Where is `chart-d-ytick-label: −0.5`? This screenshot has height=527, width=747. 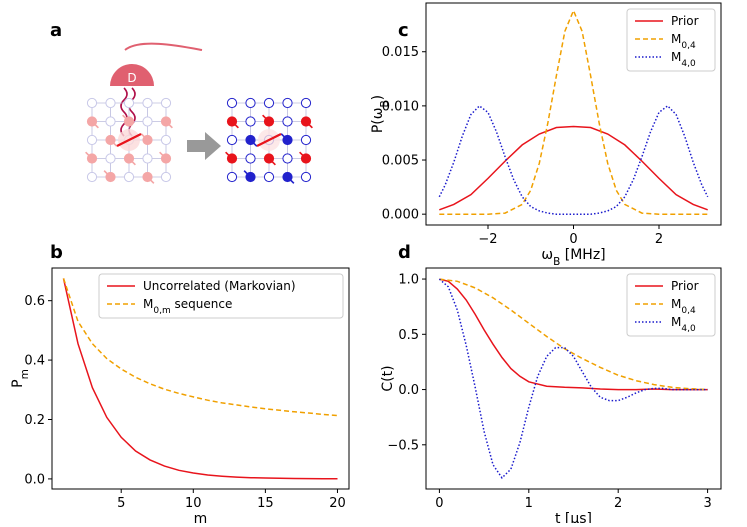 chart-d-ytick-label: −0.5 is located at coordinates (403, 445).